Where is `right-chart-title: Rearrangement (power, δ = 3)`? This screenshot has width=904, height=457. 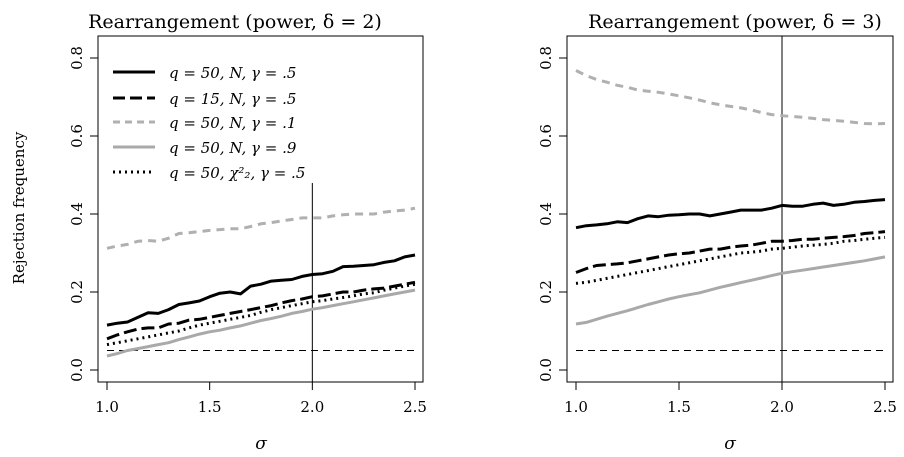
right-chart-title: Rearrangement (power, δ = 3) is located at coordinates (735, 22).